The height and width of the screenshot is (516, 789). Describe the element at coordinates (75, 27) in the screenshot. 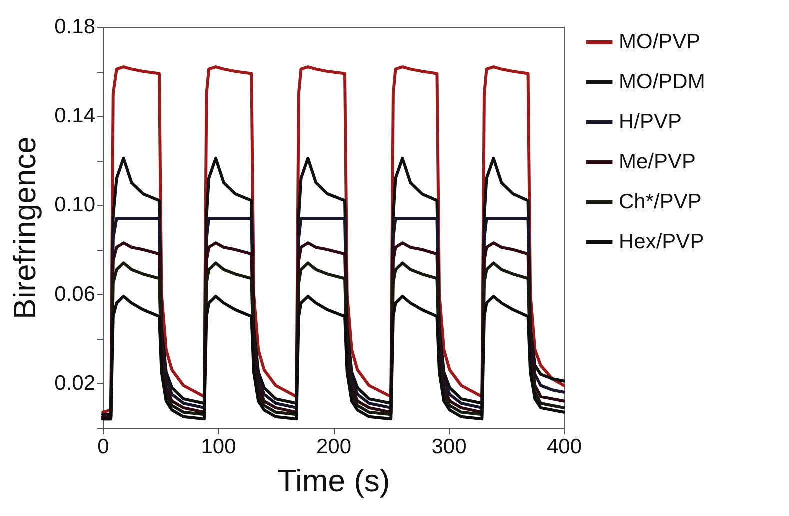

I see `y-tick-label: 0.18` at that location.